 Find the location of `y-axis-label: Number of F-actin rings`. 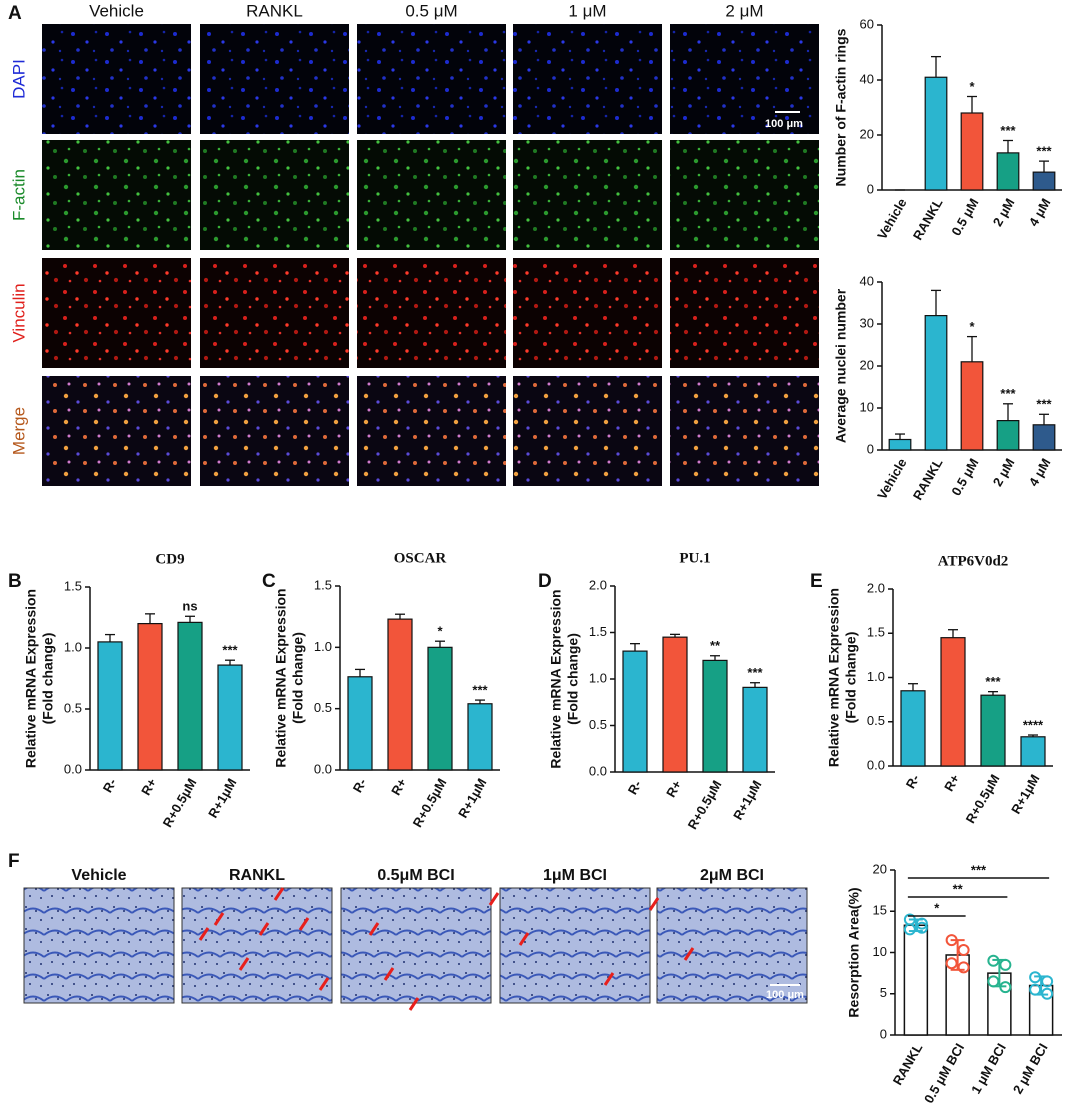

y-axis-label: Number of F-actin rings is located at coordinates (841, 107).